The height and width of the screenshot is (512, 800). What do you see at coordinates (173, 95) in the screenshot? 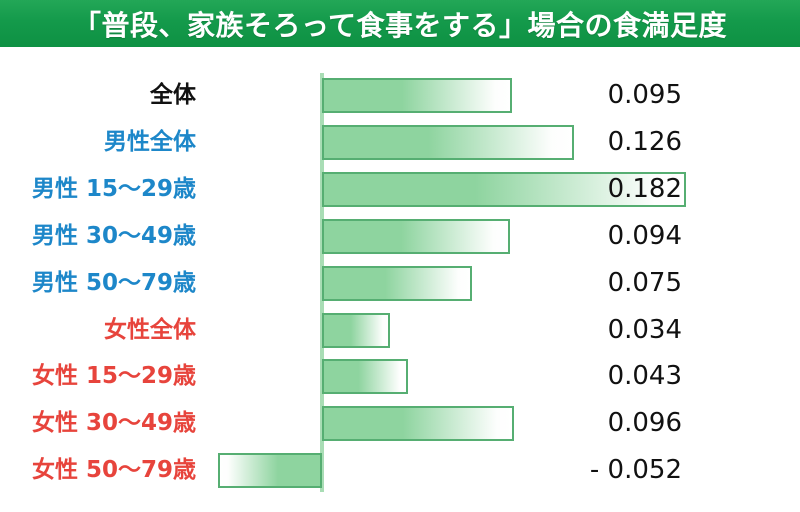
I see `category-label: 全体` at bounding box center [173, 95].